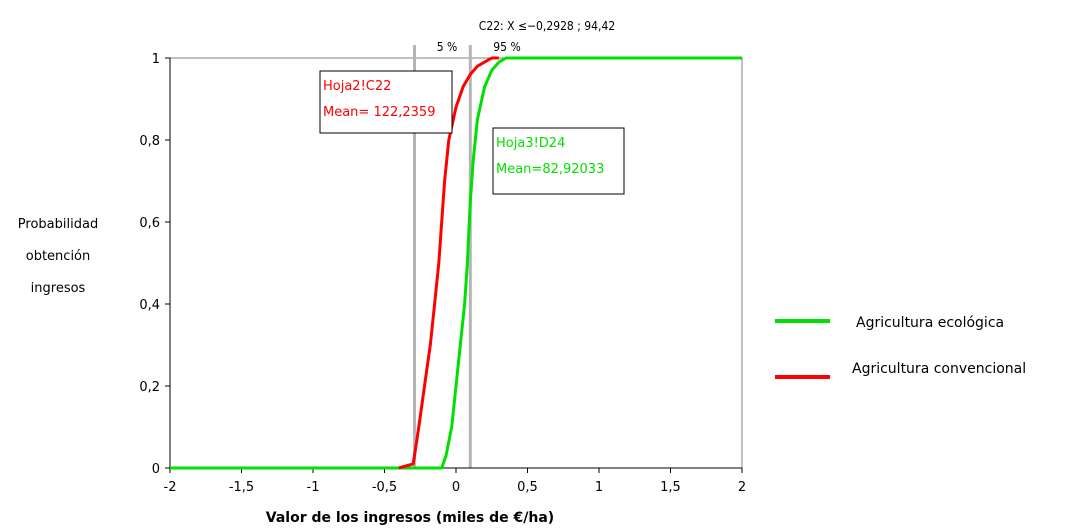 This screenshot has height=532, width=1065. Describe the element at coordinates (527, 487) in the screenshot. I see `x-tick-label: 0,5` at that location.